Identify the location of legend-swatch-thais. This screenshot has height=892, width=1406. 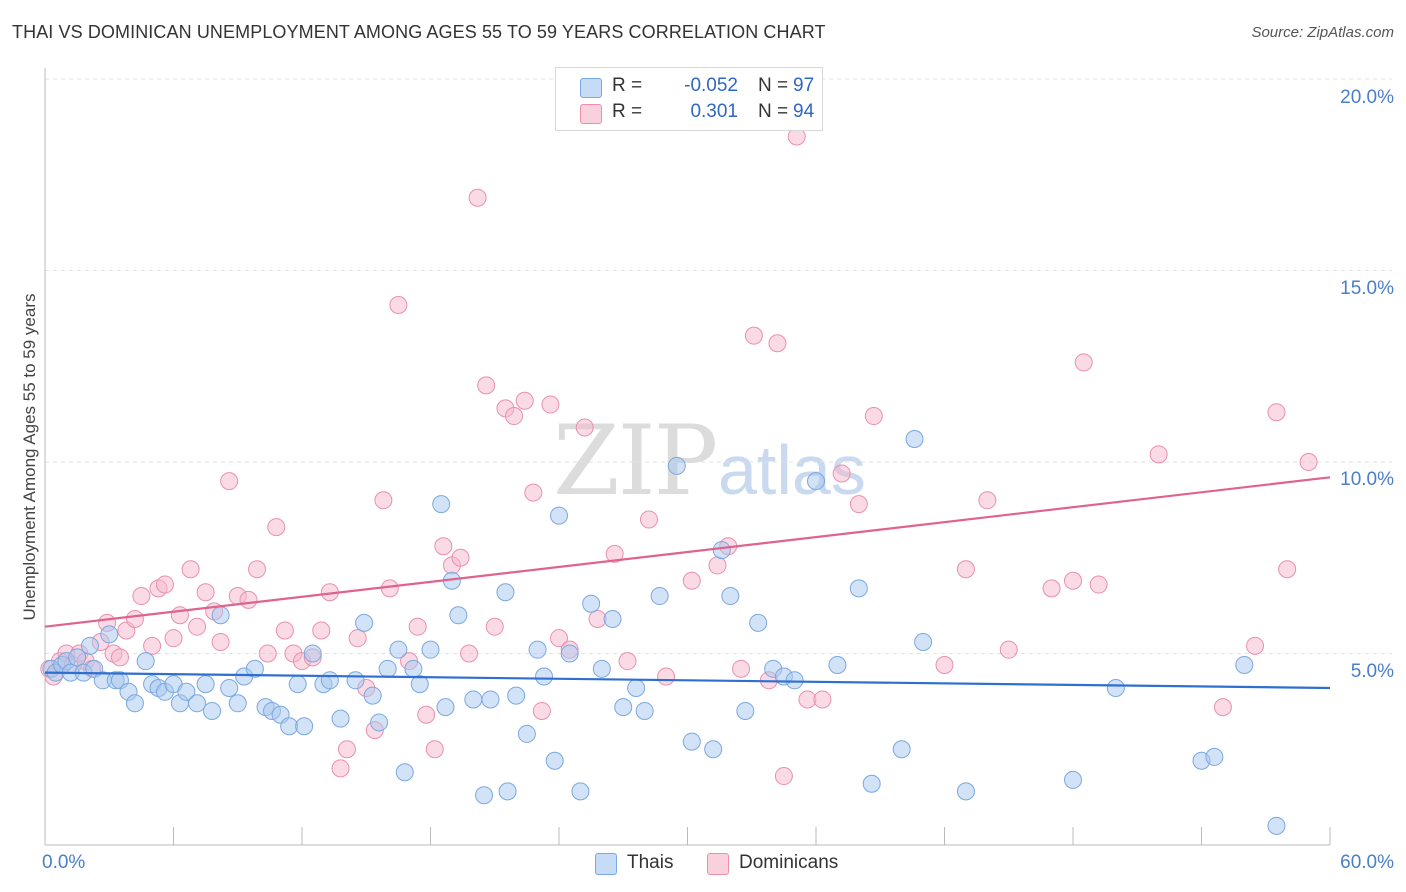
(606, 864).